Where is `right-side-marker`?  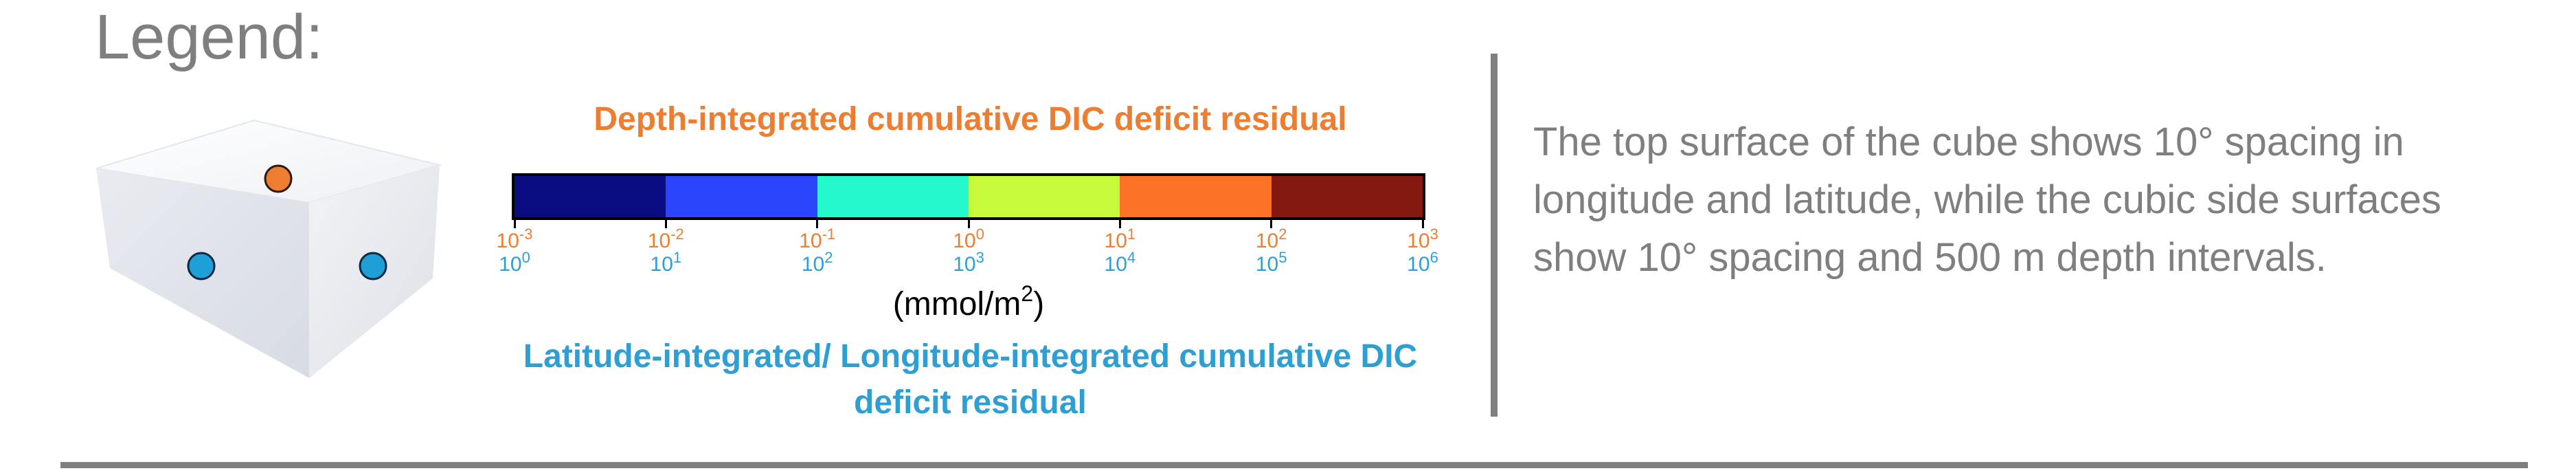 right-side-marker is located at coordinates (373, 266).